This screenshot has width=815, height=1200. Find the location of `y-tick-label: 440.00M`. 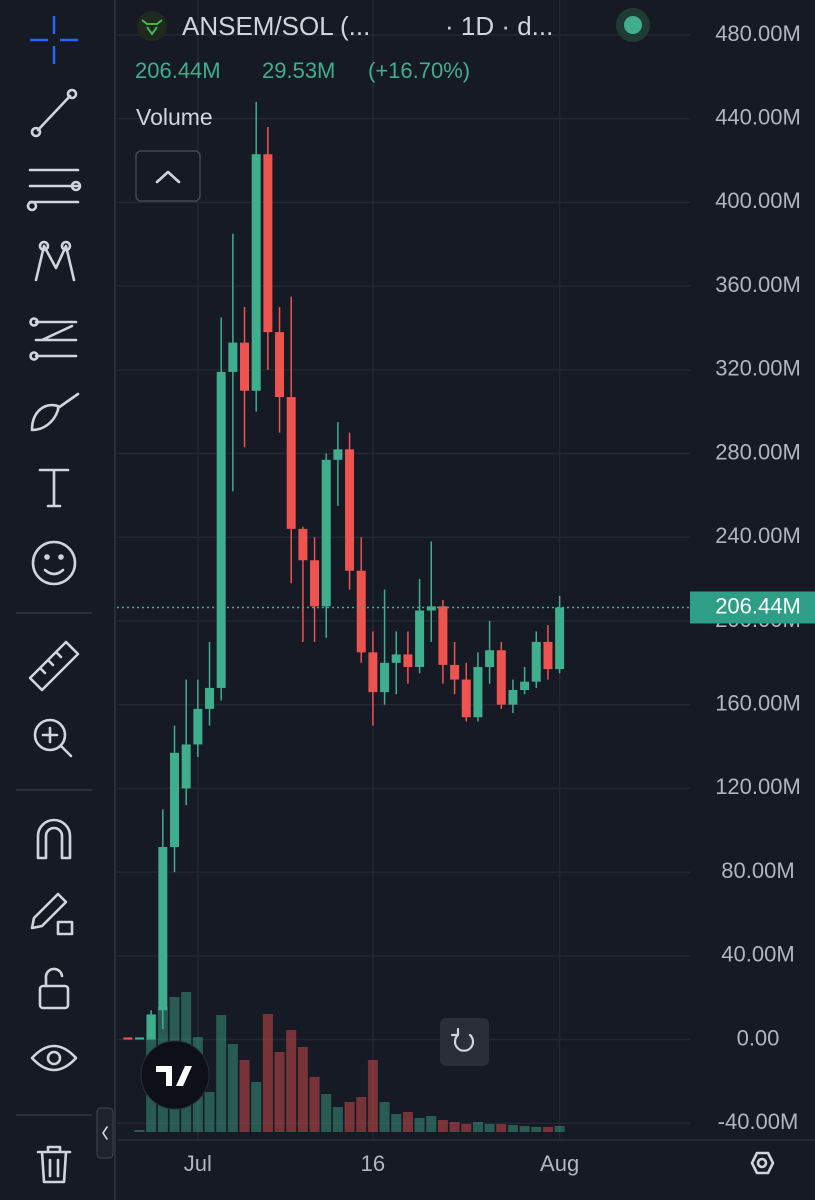

y-tick-label: 440.00M is located at coordinates (758, 116).